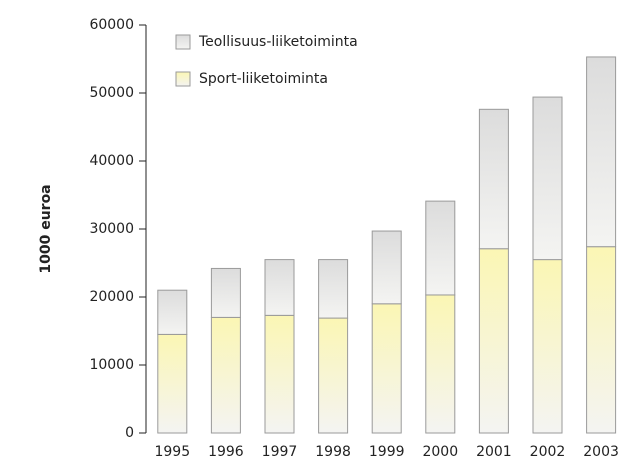 The image size is (640, 464). What do you see at coordinates (278, 42) in the screenshot?
I see `legend-label: Teollisuus-liiketoiminta` at bounding box center [278, 42].